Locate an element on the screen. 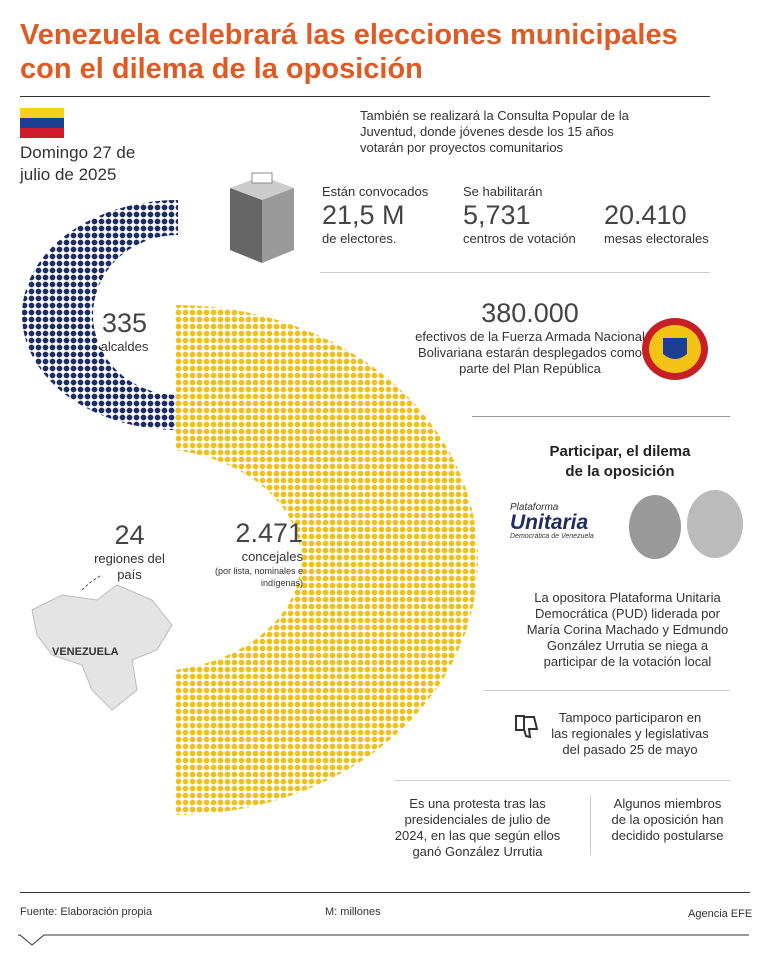 The height and width of the screenshot is (953, 768). stat-centros: Se habilitarán 5,731 centros de votación is located at coordinates (519, 215).